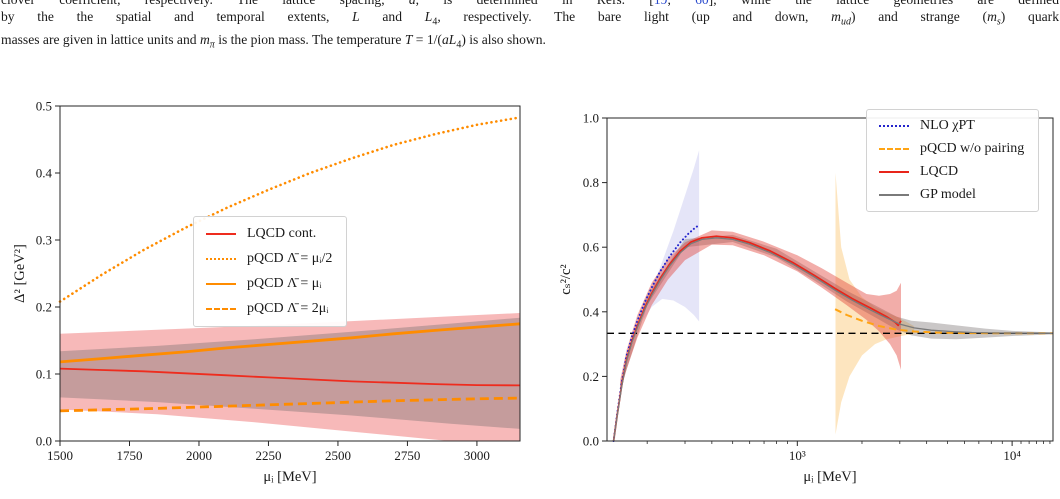 Image resolution: width=1060 pixels, height=499 pixels. I want to click on x-tick-label: 10³, so click(797, 455).